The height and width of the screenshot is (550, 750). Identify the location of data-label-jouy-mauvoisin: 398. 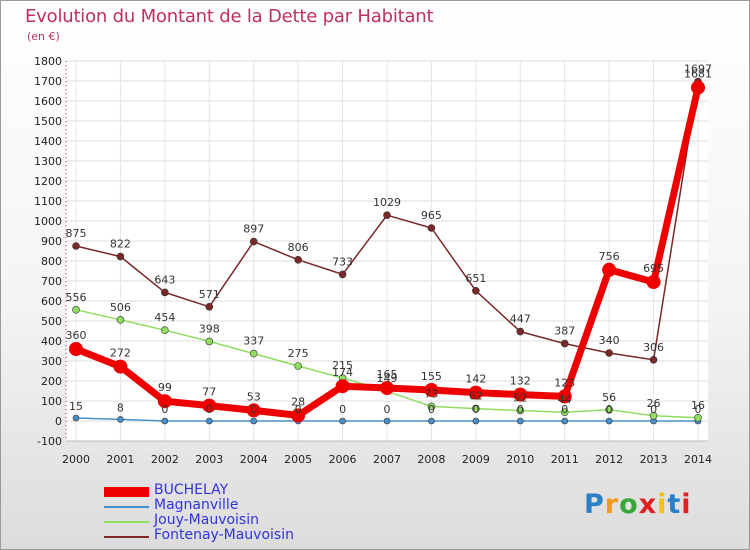
(209, 328).